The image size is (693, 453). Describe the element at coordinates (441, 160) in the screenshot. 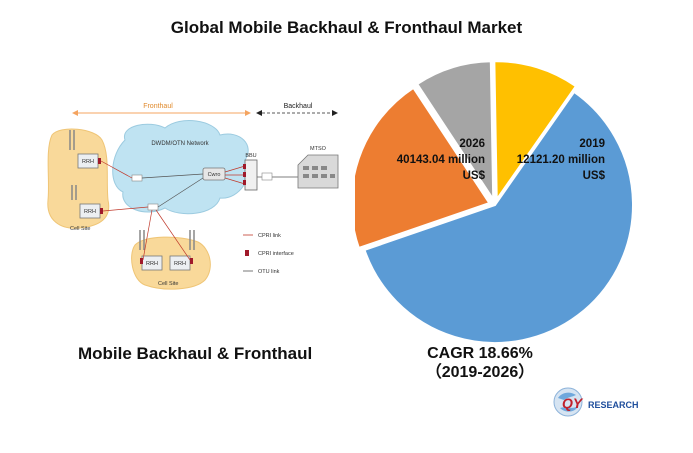

I see `label-2026-value: 40143.04 million` at that location.